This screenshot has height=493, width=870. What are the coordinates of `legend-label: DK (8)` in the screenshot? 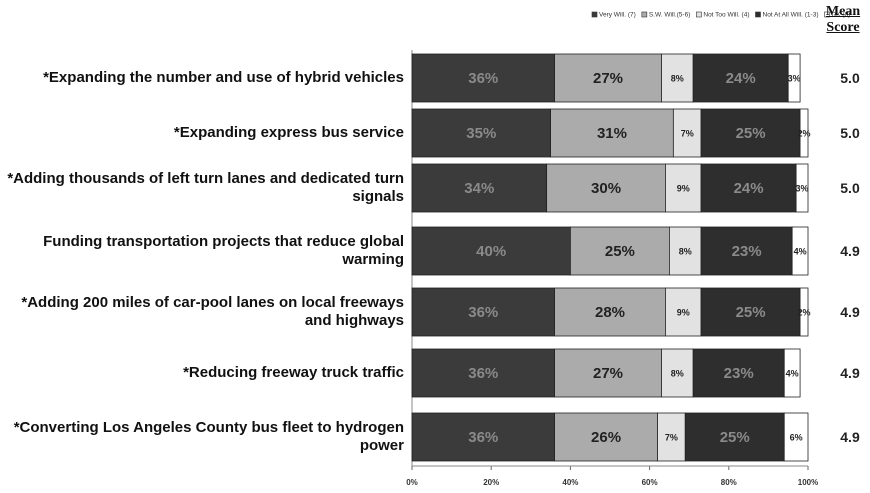 It's located at (840, 15).